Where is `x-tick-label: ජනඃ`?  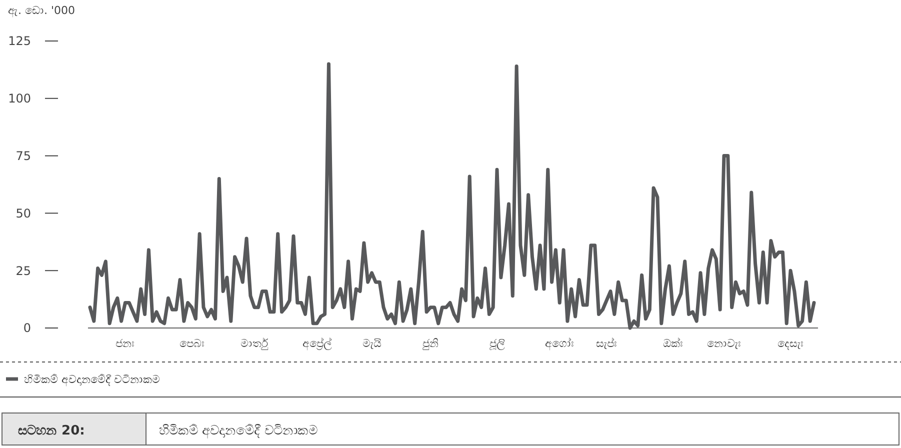 x-tick-label: ජනඃ is located at coordinates (125, 343).